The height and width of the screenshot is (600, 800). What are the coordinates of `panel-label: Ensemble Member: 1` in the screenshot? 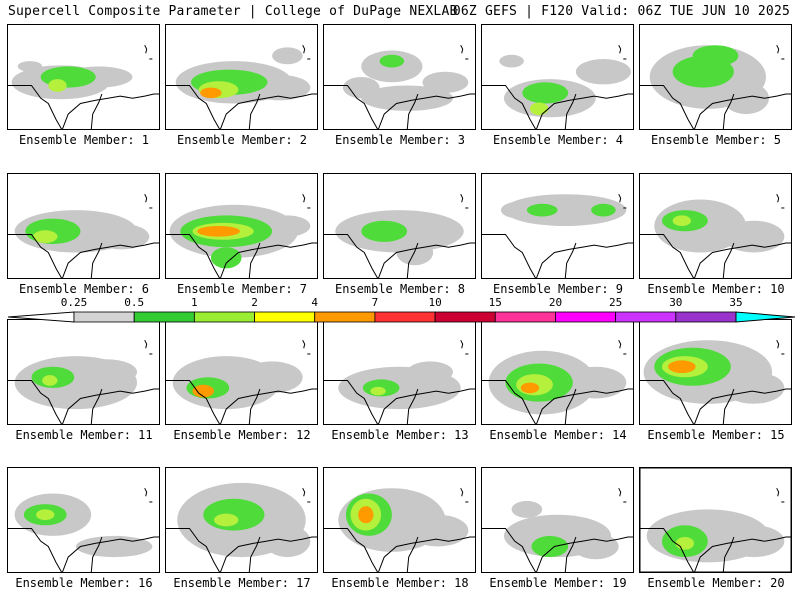 It's located at (84, 140).